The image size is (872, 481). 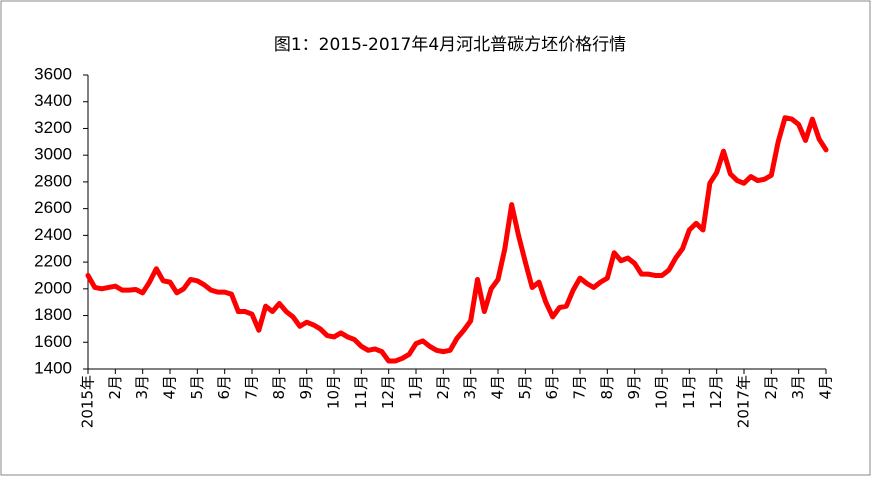 I want to click on y-tick-label: 2000, so click(x=53, y=287).